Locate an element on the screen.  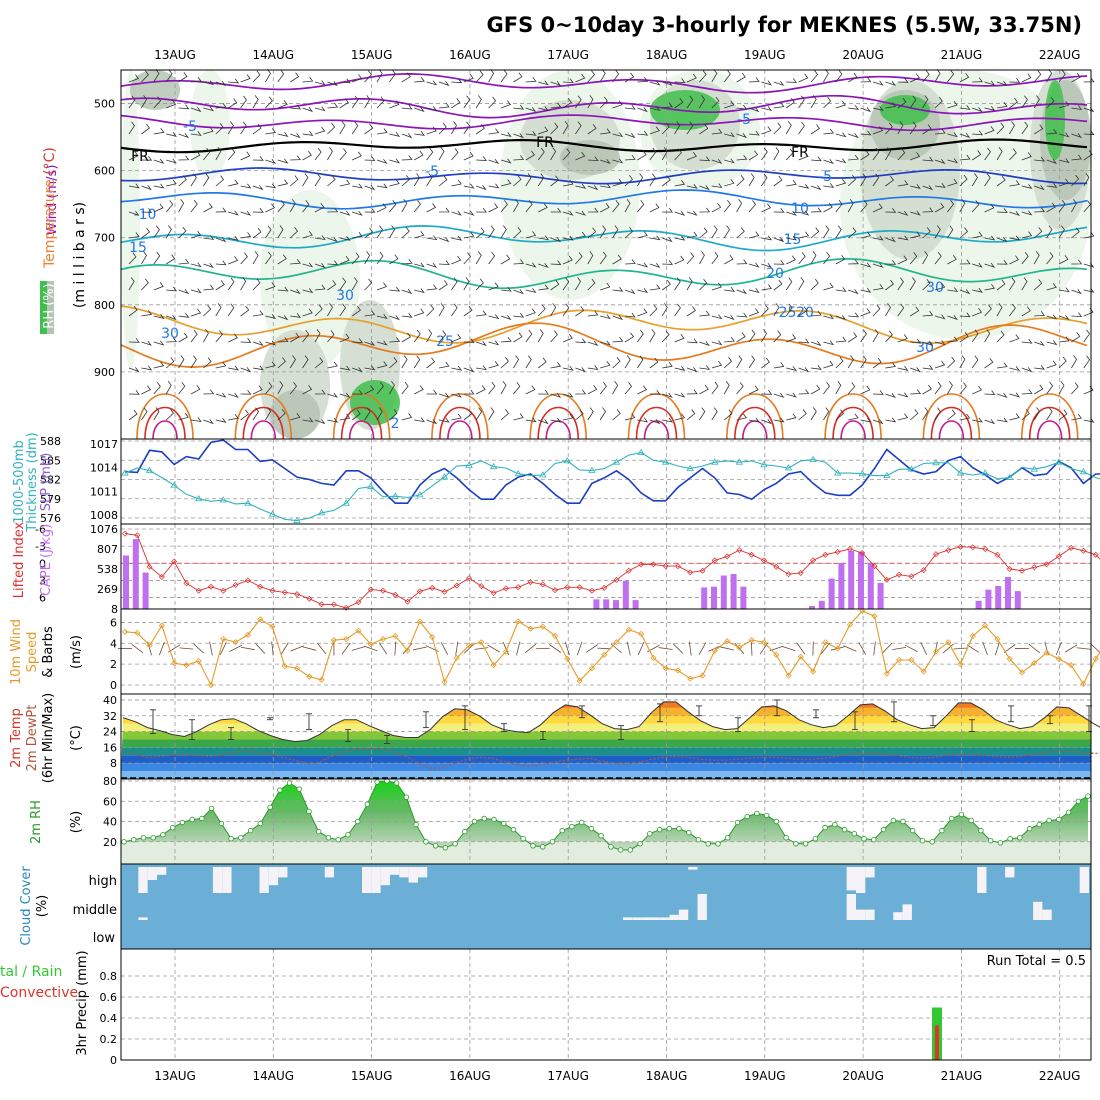
date-label-top: 14AUG is located at coordinates (274, 55).